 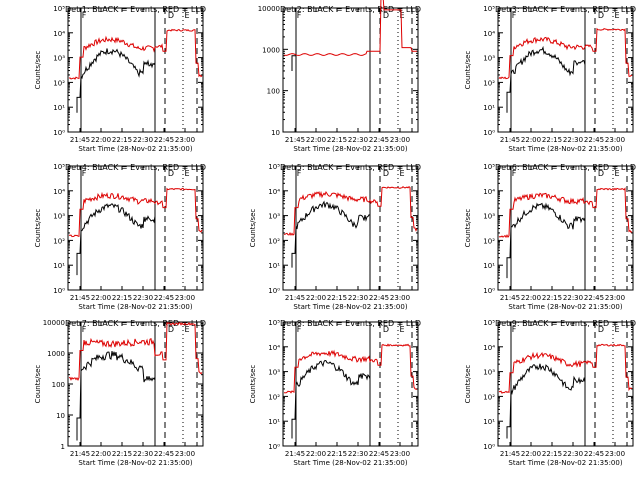 I want to click on chart-title: Det 2: BLACK = Events, RED = LLD, so click(x=350, y=9).